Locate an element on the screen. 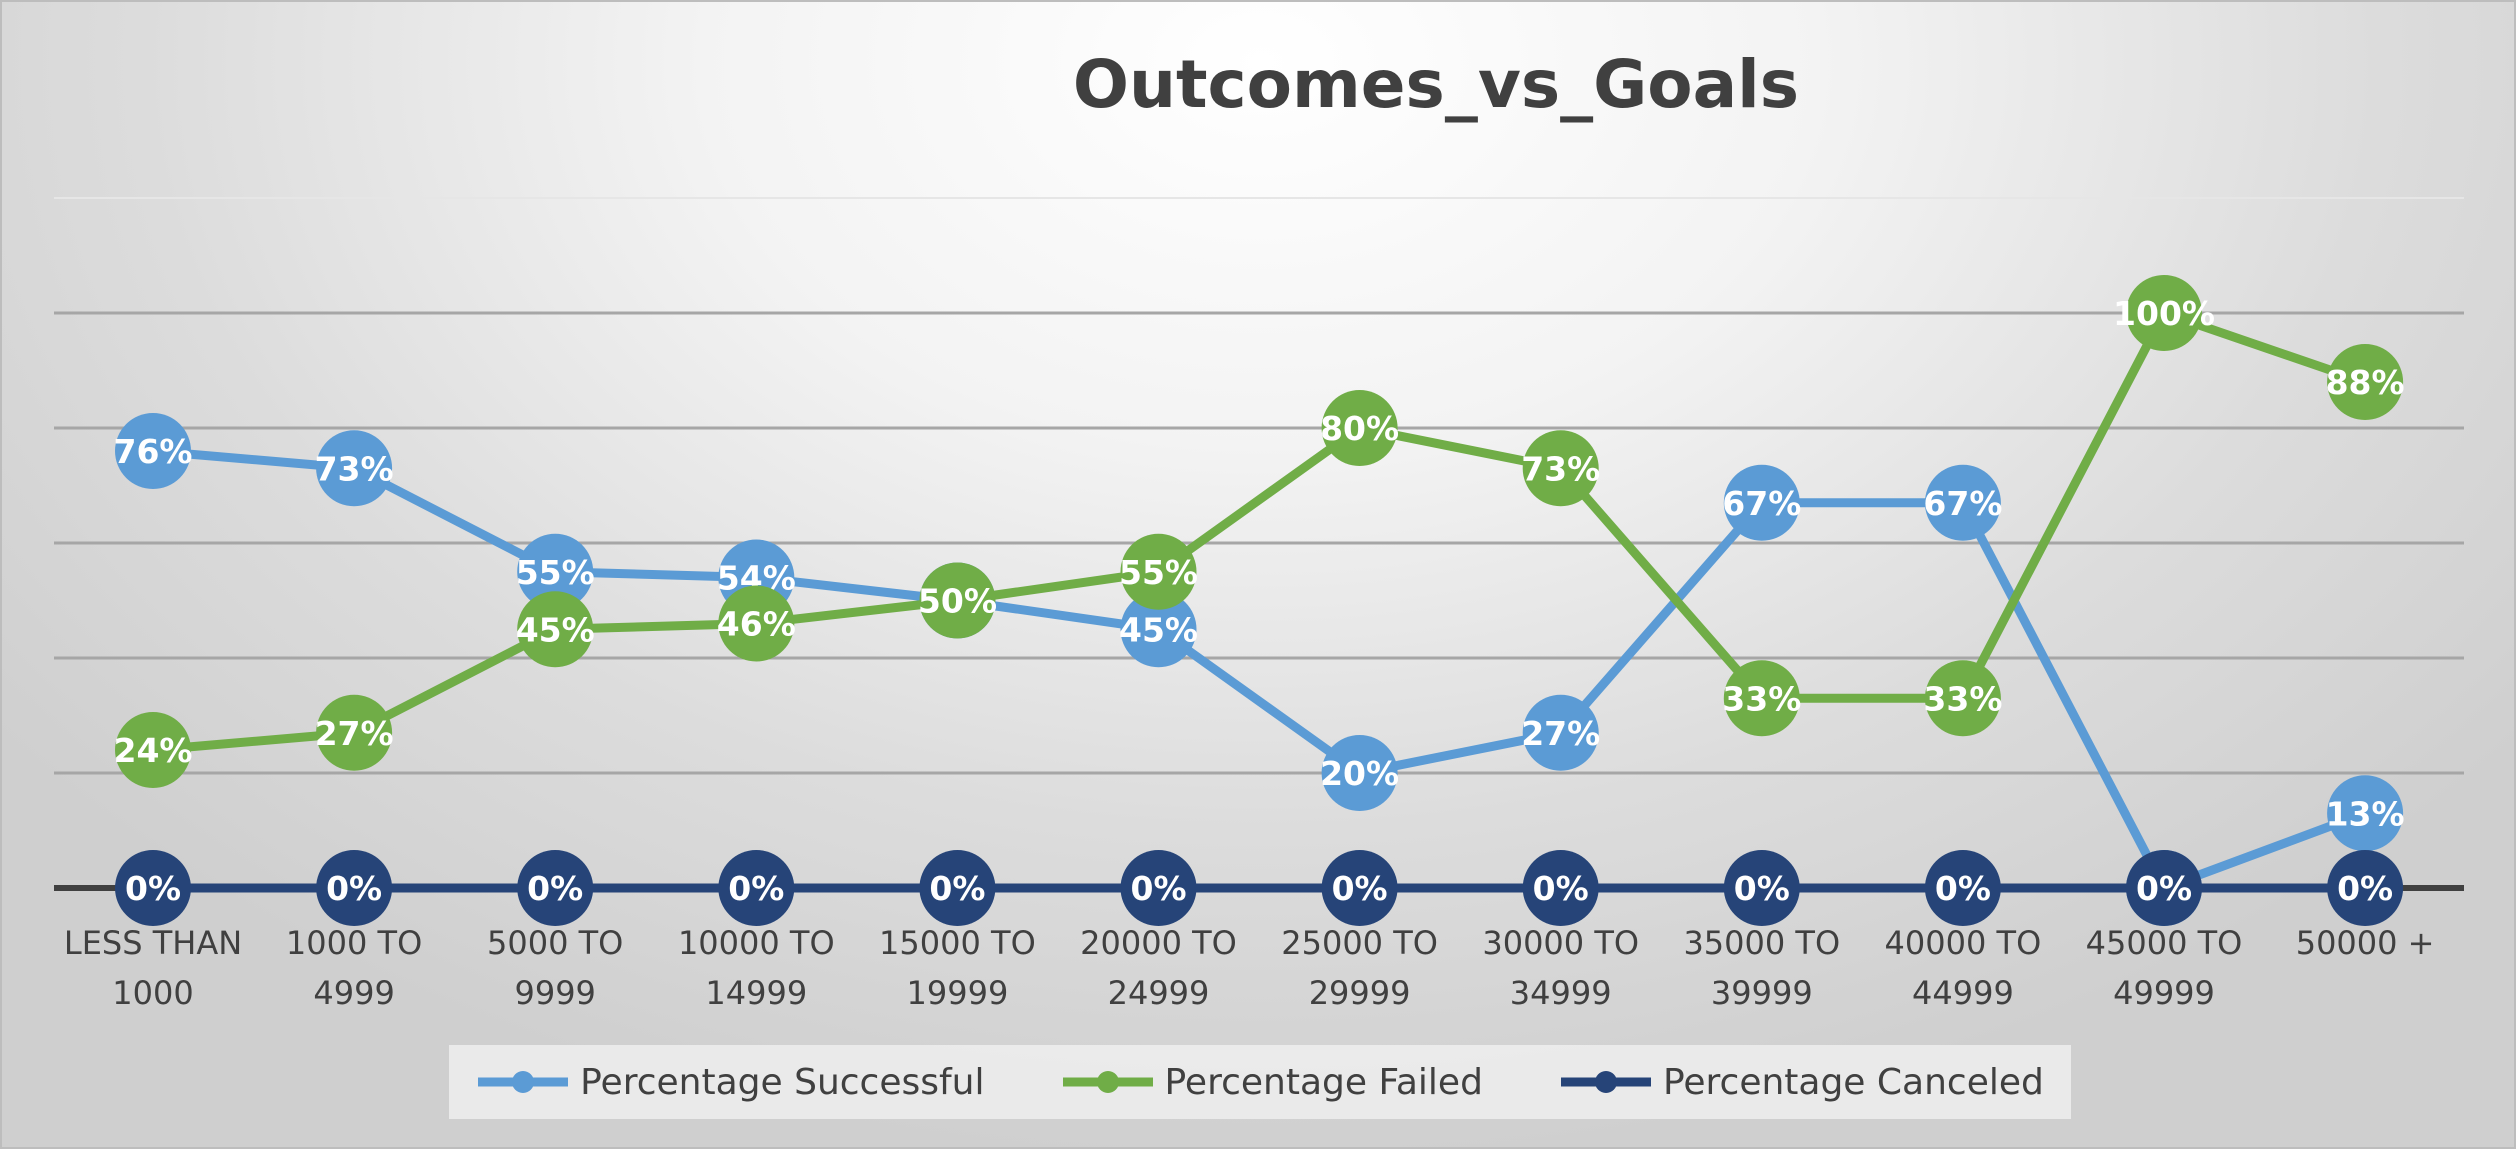  data-label: 50% is located at coordinates (957, 601).